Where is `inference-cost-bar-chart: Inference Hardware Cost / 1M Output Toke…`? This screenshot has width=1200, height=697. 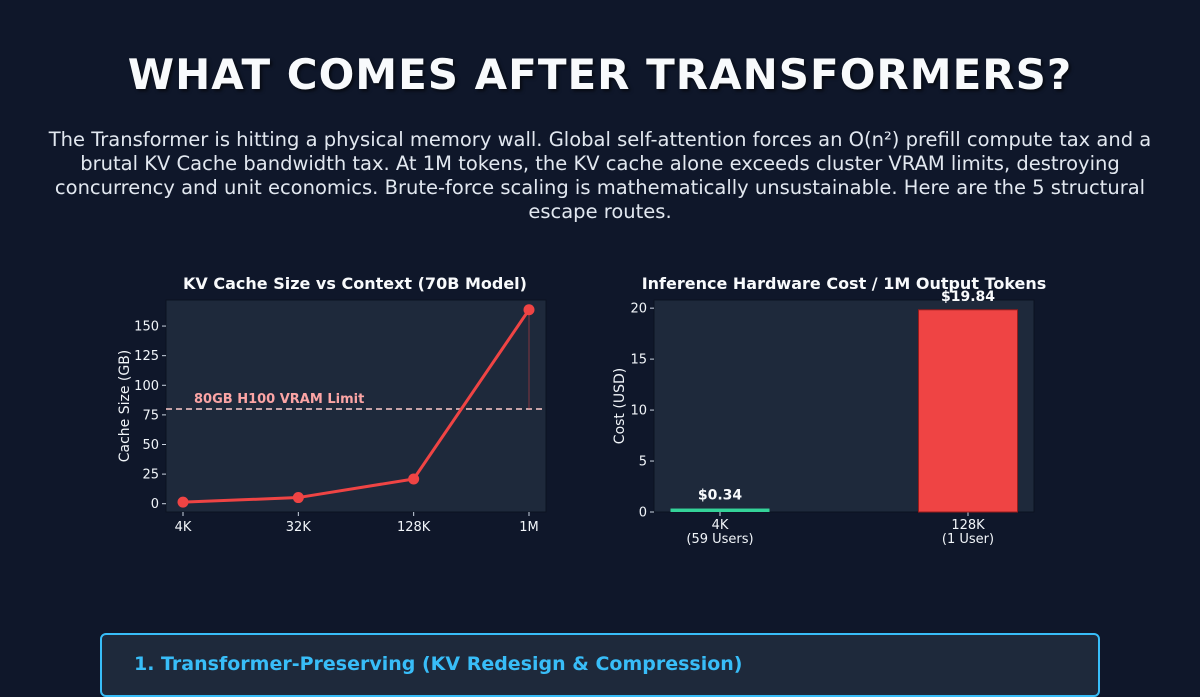 inference-cost-bar-chart: Inference Hardware Cost / 1M Output Toke… is located at coordinates (829, 410).